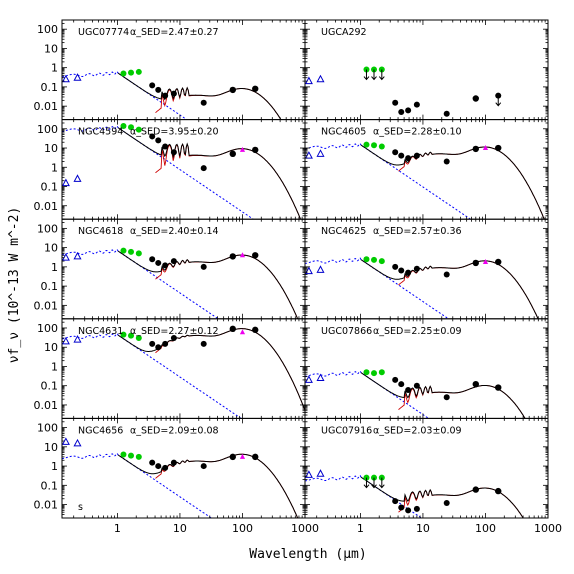 This screenshot has height=574, width=574. I want to click on panel-galaxy-name: NGC4625, so click(343, 231).